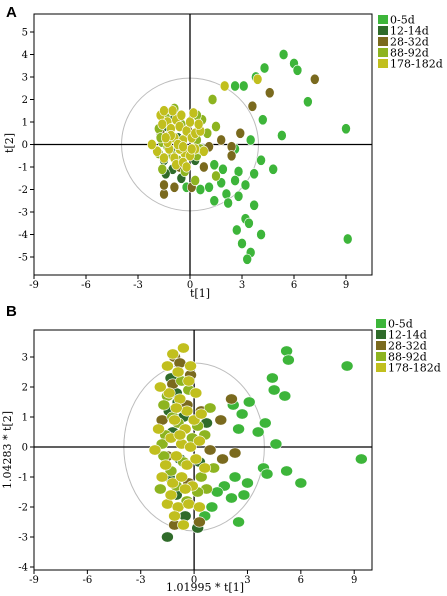 The width and height of the screenshot is (447, 596). What do you see at coordinates (141, 580) in the screenshot?
I see `x-tick-label: -3` at bounding box center [141, 580].